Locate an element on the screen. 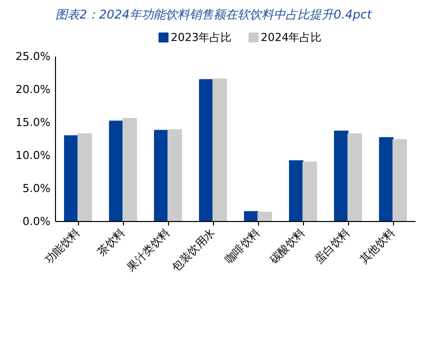 The image size is (433, 347). x-tick-label: 碳酸饮料 is located at coordinates (287, 246).